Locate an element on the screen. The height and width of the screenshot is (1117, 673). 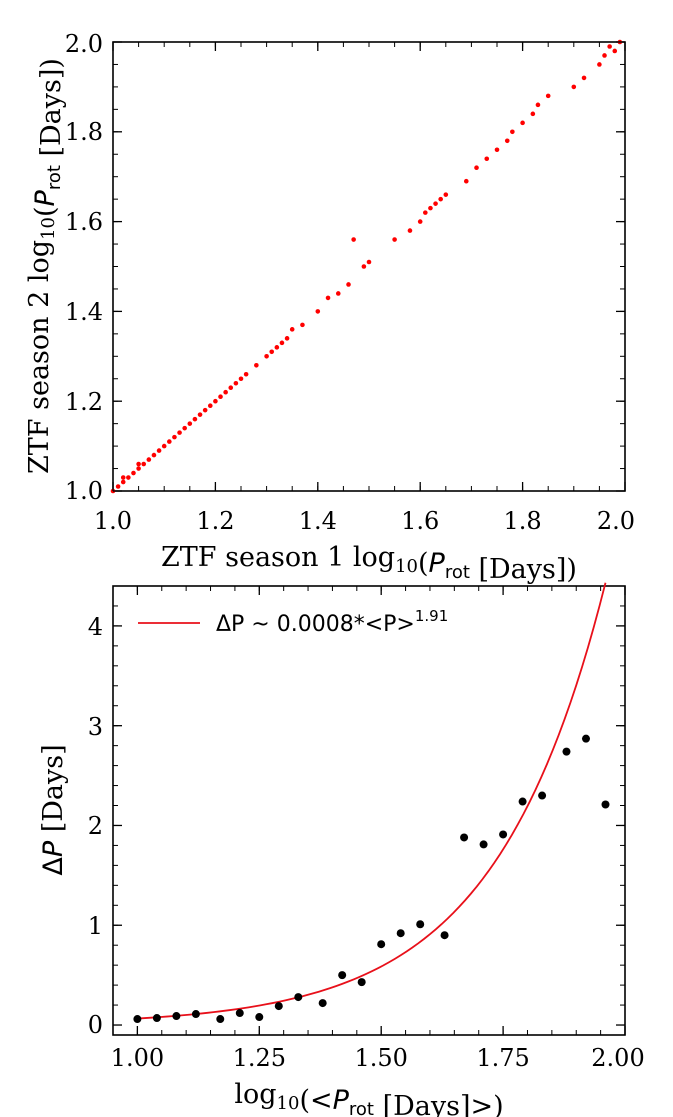
bottom-x-tick-label: 1.50 is located at coordinates (380, 1058).